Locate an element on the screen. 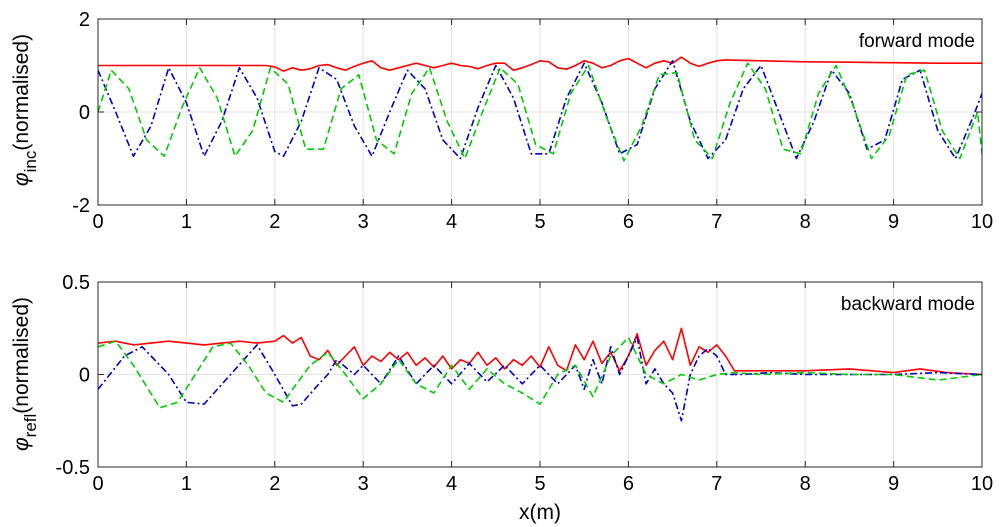 Image resolution: width=999 pixels, height=527 pixels. y-tick-label: 0.5 is located at coordinates (76, 283).